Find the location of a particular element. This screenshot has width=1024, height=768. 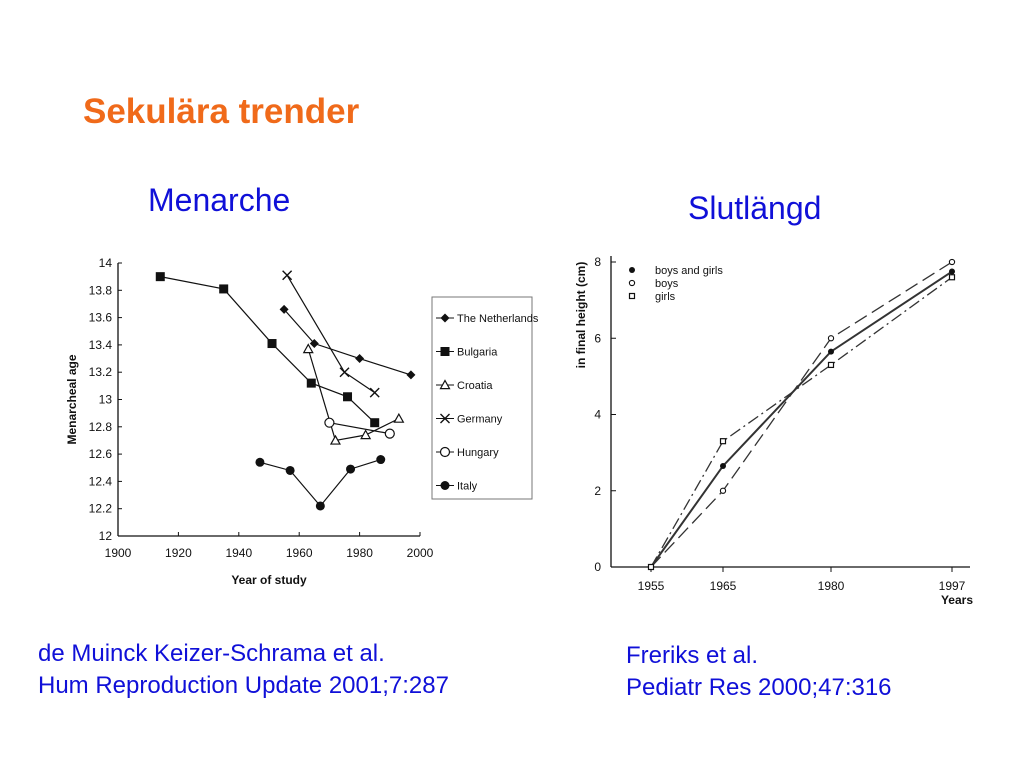

final-height-y-axis-title: in final height (cm) is located at coordinates (581, 315).